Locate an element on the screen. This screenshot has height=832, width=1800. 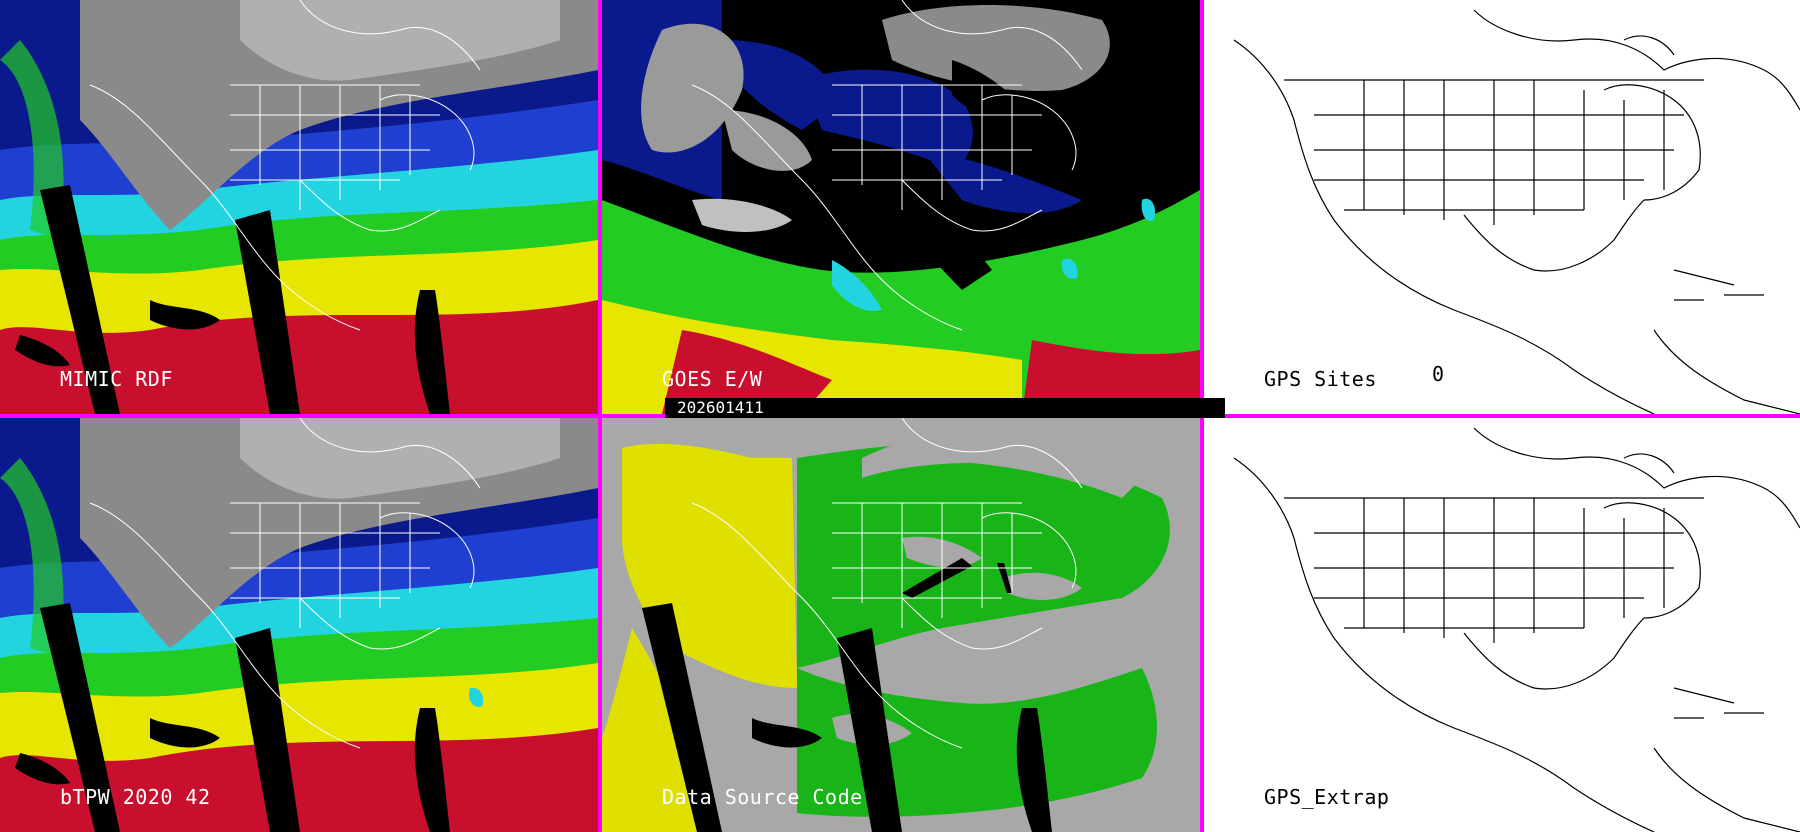
panel-label-gps-sites: GPS Sites is located at coordinates (1320, 379).